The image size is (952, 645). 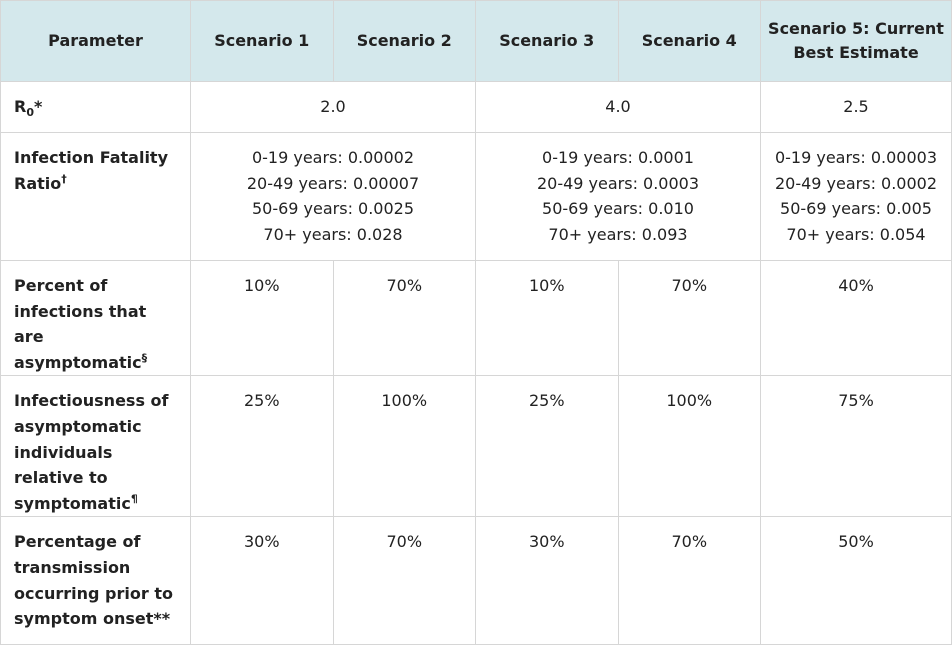 What do you see at coordinates (20, 107) in the screenshot?
I see `r0-label-text: R` at bounding box center [20, 107].